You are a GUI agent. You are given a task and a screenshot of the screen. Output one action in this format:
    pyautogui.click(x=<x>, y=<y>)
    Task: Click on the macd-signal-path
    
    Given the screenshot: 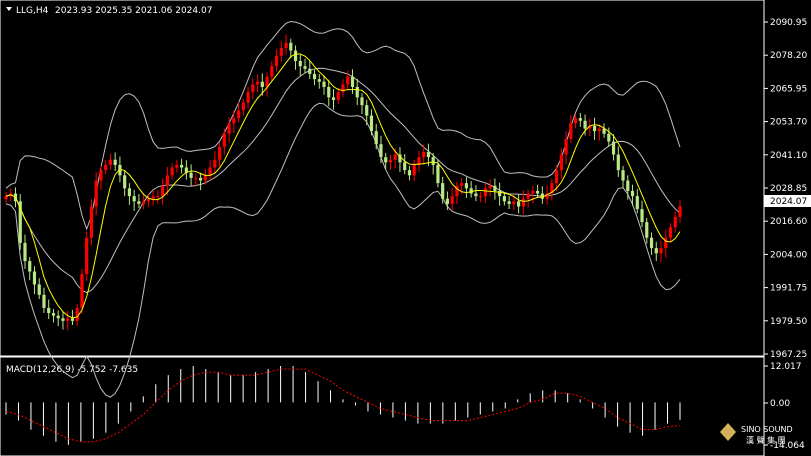 What is the action you would take?
    pyautogui.click(x=343, y=405)
    